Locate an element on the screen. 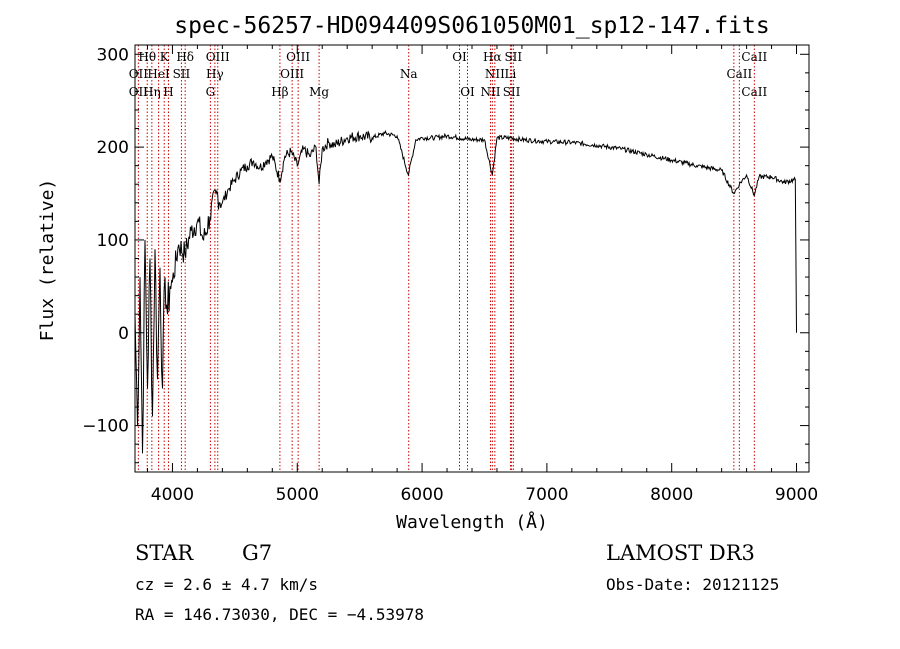 The width and height of the screenshot is (900, 649). line-label: Hθ is located at coordinates (147, 57).